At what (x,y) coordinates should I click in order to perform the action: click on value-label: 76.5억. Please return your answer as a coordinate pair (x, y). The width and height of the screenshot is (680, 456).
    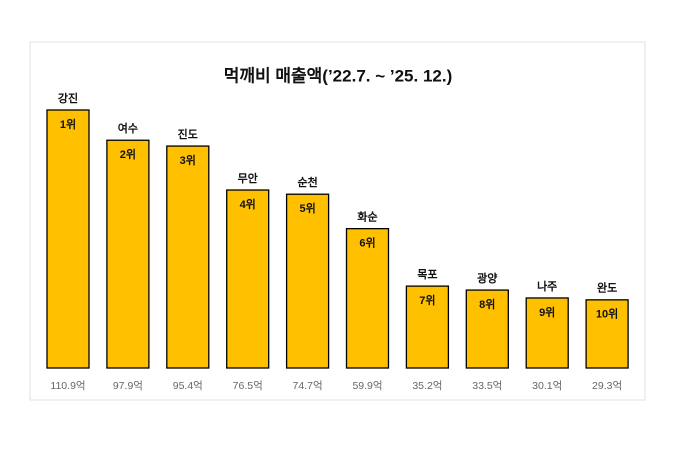
    Looking at the image, I should click on (248, 386).